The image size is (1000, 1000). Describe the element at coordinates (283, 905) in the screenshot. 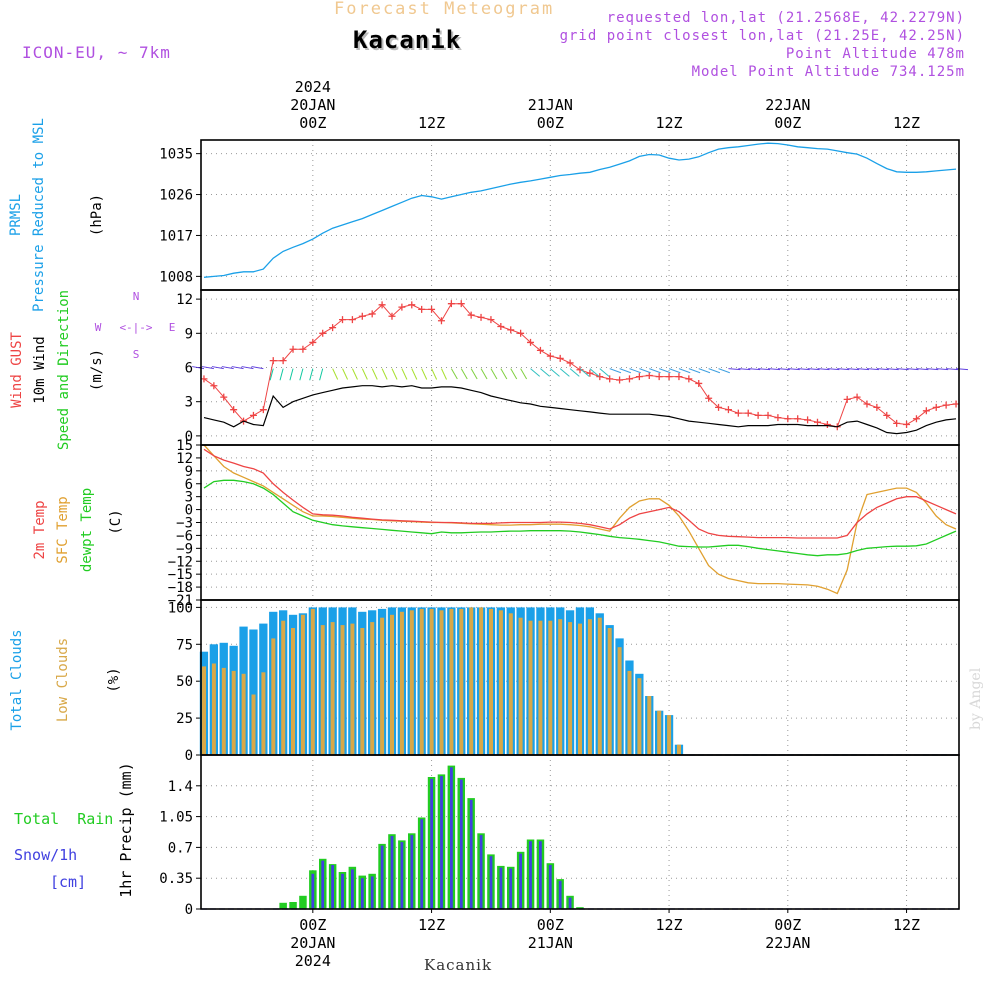

I see `rain-bar` at that location.